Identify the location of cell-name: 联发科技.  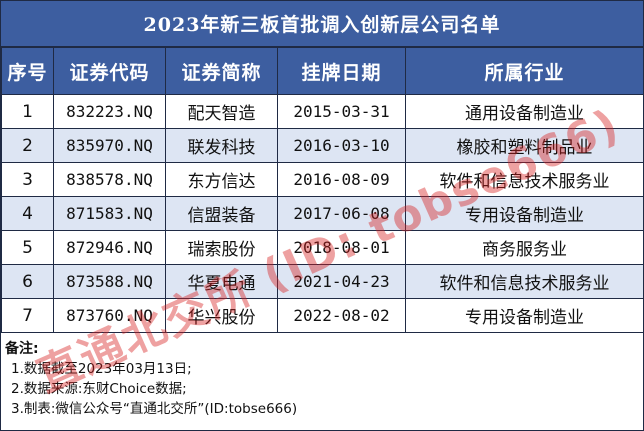
(221, 145).